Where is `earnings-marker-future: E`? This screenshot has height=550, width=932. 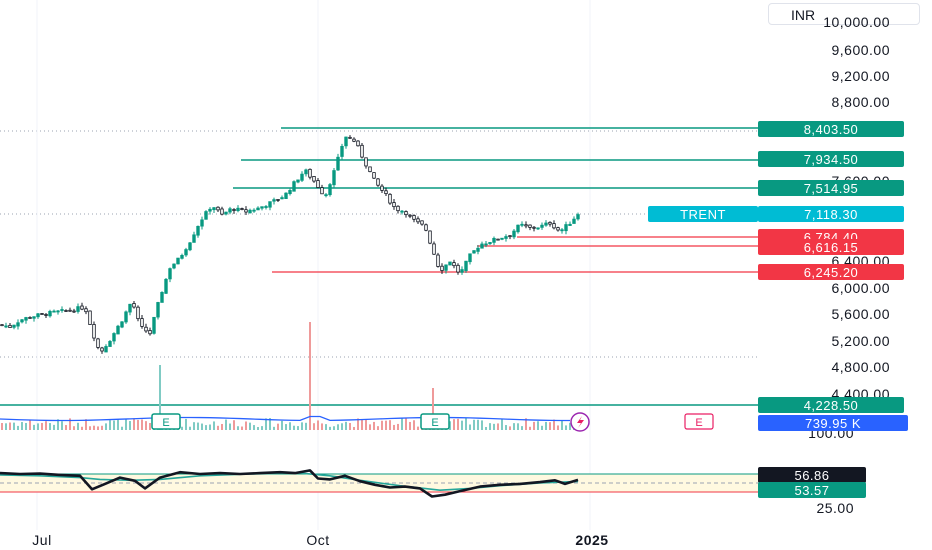 earnings-marker-future: E is located at coordinates (699, 421).